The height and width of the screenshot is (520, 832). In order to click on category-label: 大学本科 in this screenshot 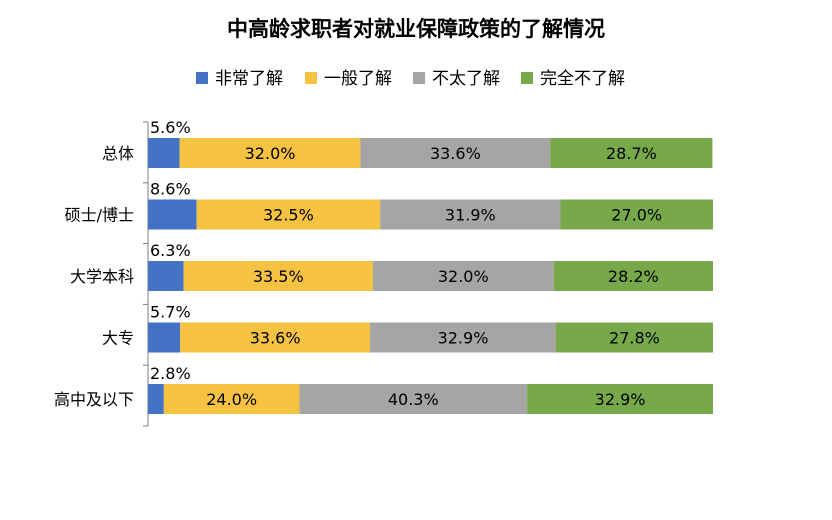, I will do `click(102, 276)`.